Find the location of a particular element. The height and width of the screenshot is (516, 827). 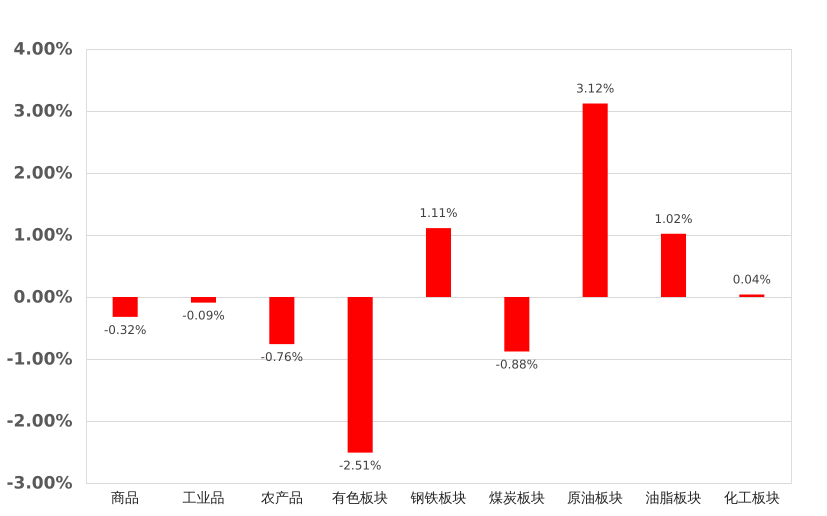

x-tick-label: 油脂板块 is located at coordinates (674, 498).